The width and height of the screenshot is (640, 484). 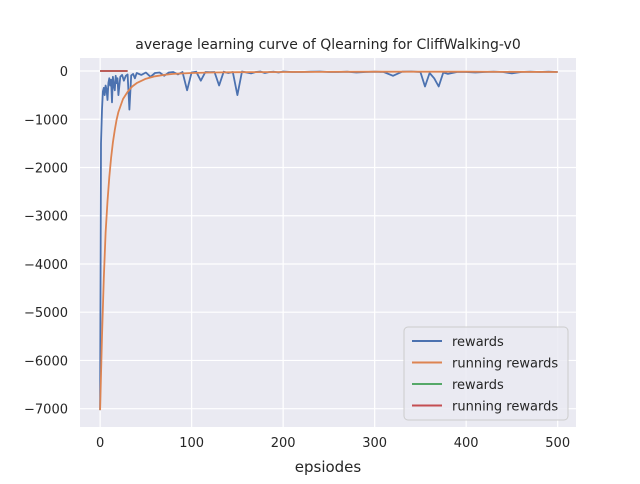 I want to click on x-axis-label: epsiodes, so click(x=328, y=467).